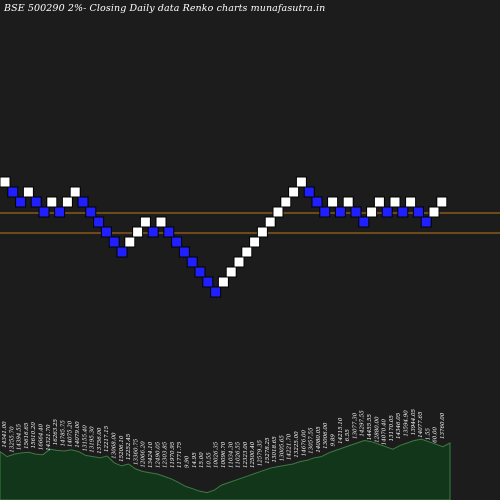  What do you see at coordinates (63, 433) in the screenshot?
I see `volume-label: 14785.75` at bounding box center [63, 433].